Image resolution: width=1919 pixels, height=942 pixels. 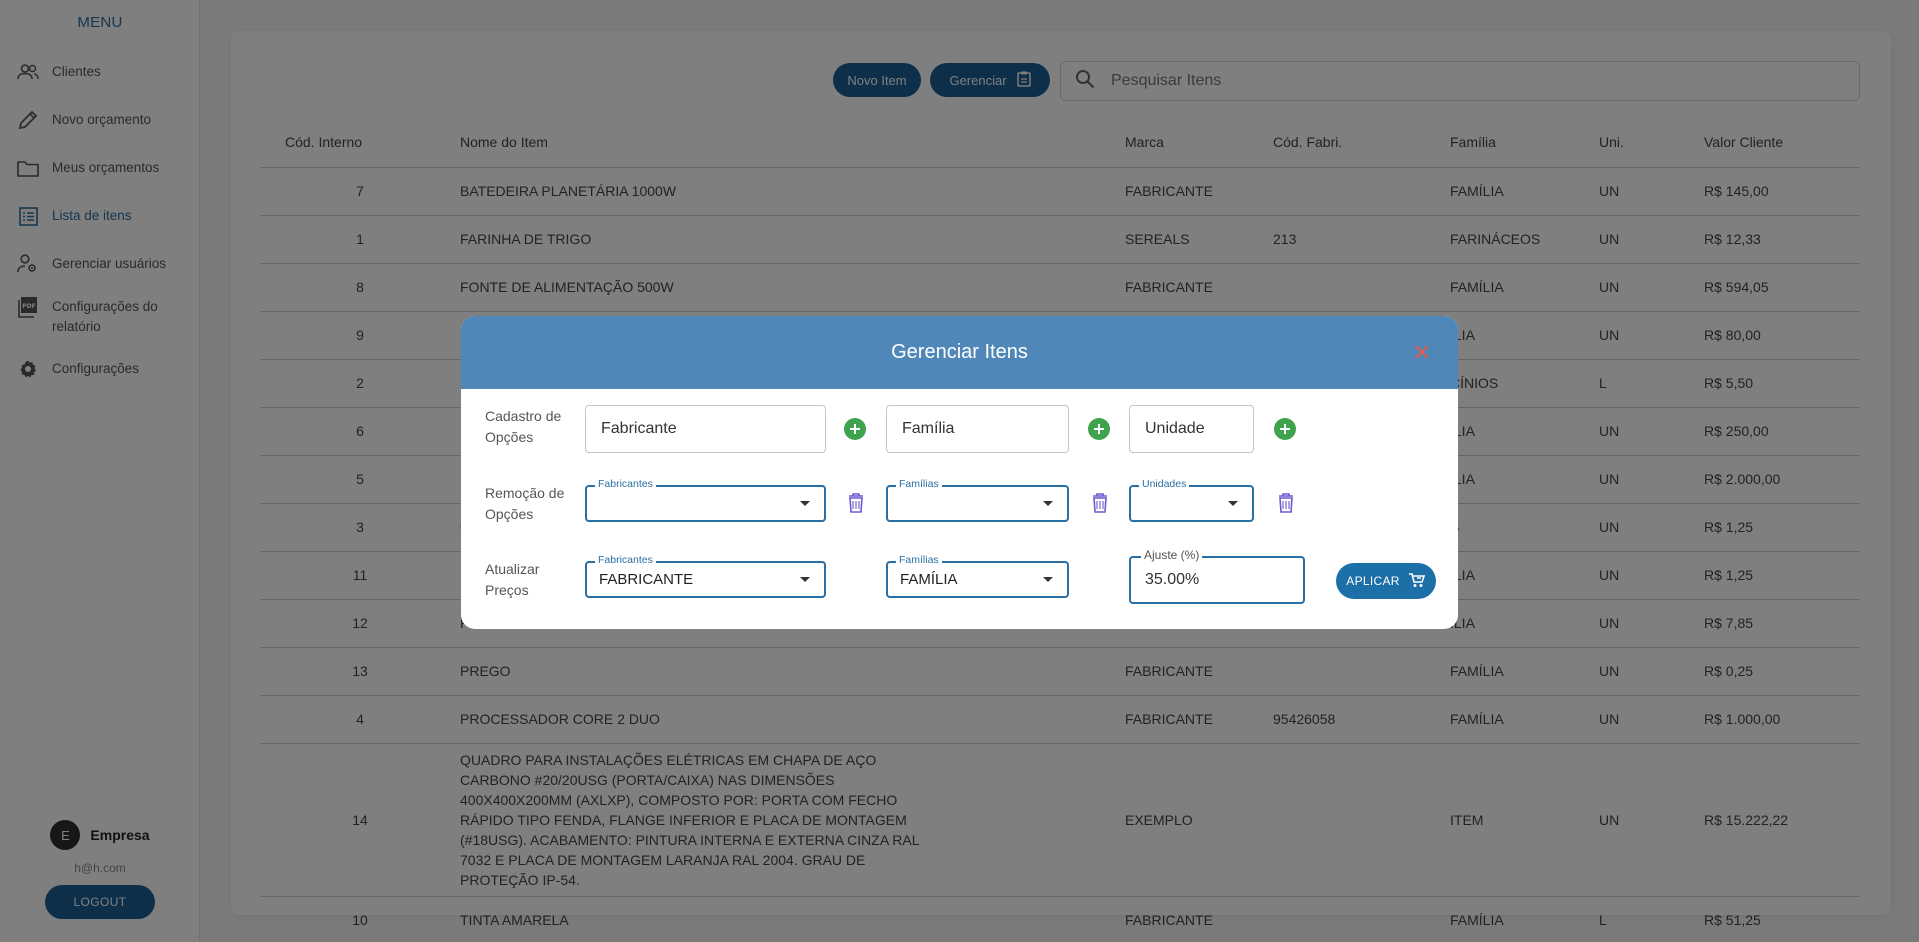 What do you see at coordinates (705, 575) in the screenshot?
I see `fabricantes-update-select: Fabricantes FABRICANTE` at bounding box center [705, 575].